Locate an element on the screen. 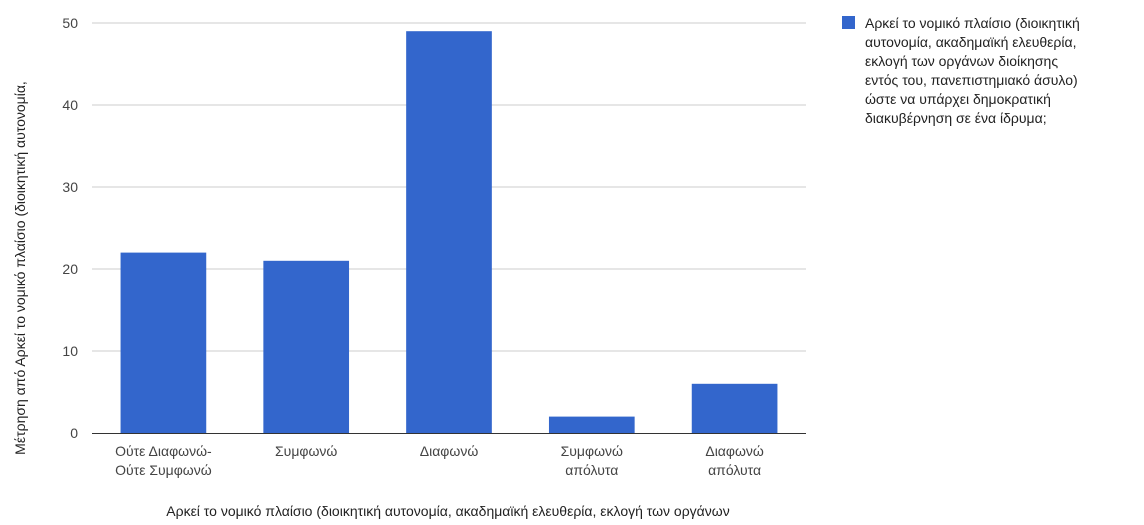  legend-swatch is located at coordinates (848, 22).